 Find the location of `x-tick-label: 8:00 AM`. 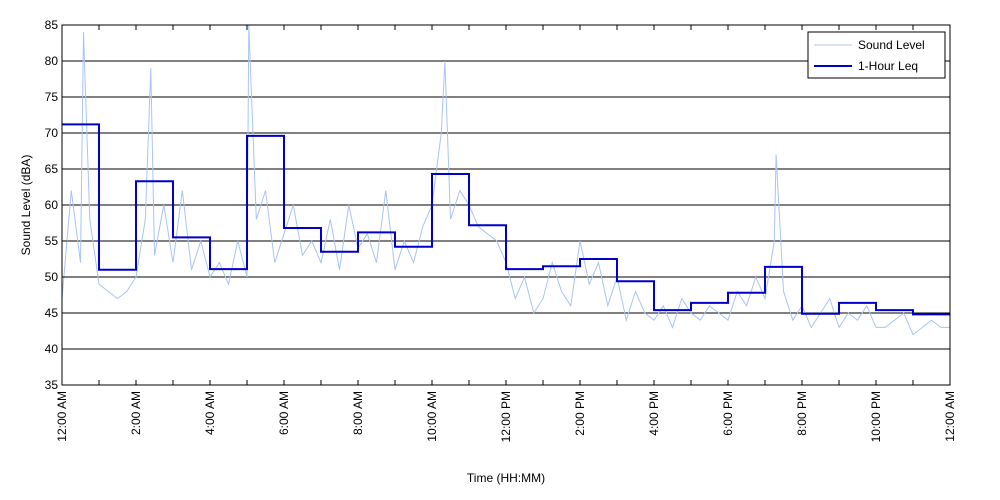

x-tick-label: 8:00 AM is located at coordinates (358, 413).